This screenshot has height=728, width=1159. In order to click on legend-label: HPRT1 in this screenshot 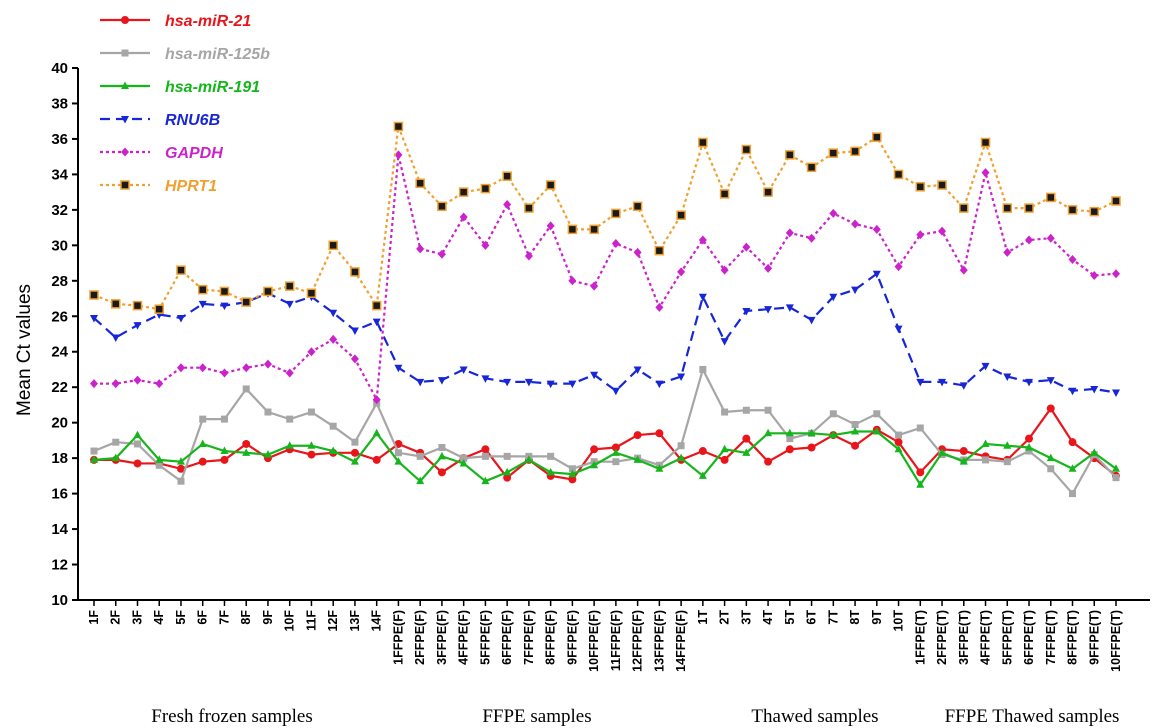, I will do `click(191, 186)`.